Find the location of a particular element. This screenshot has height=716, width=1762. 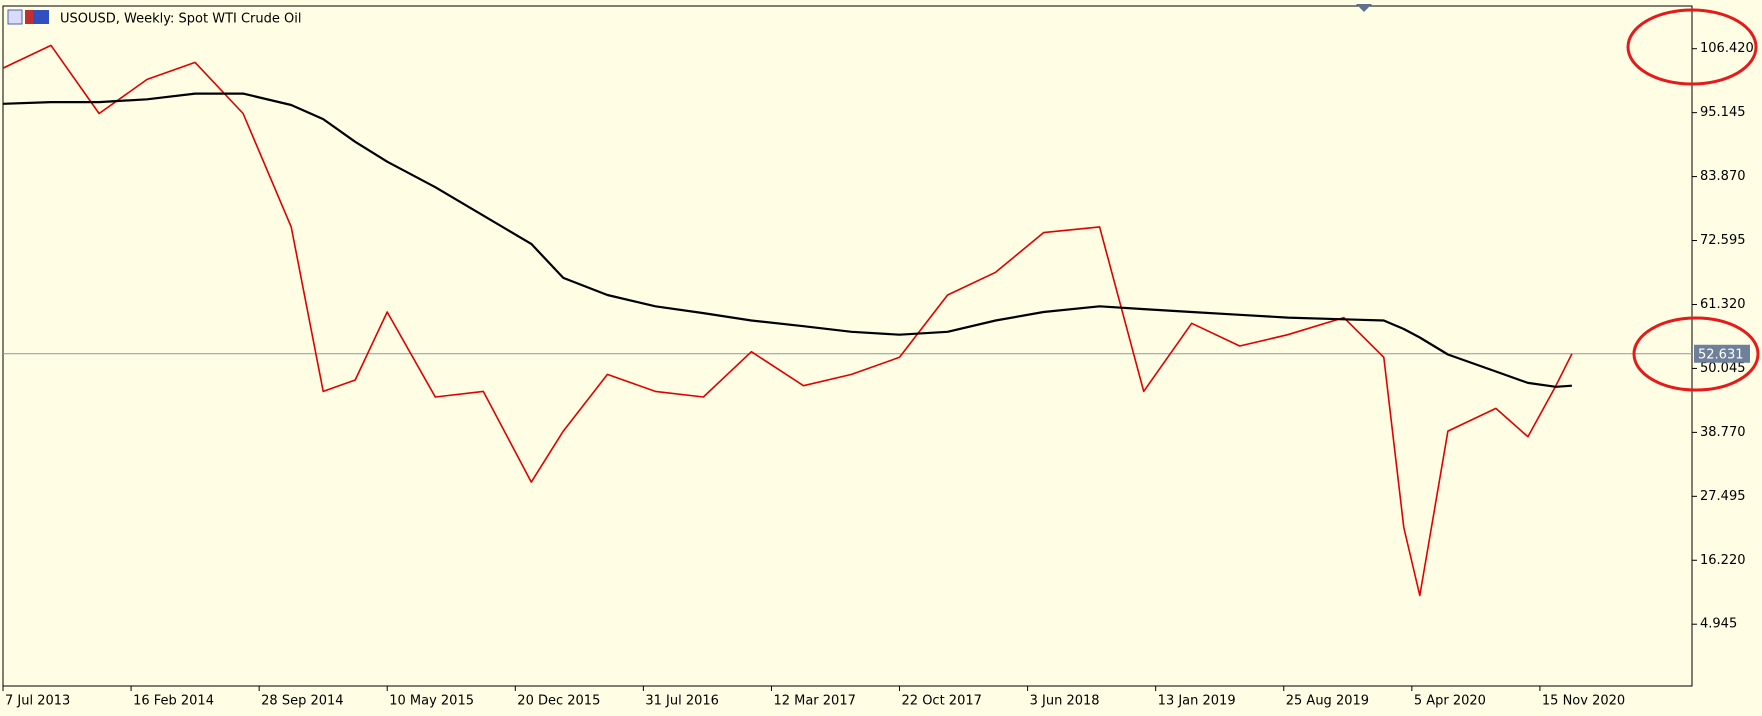

x-tick-label: 25 Aug 2019 is located at coordinates (1327, 701).